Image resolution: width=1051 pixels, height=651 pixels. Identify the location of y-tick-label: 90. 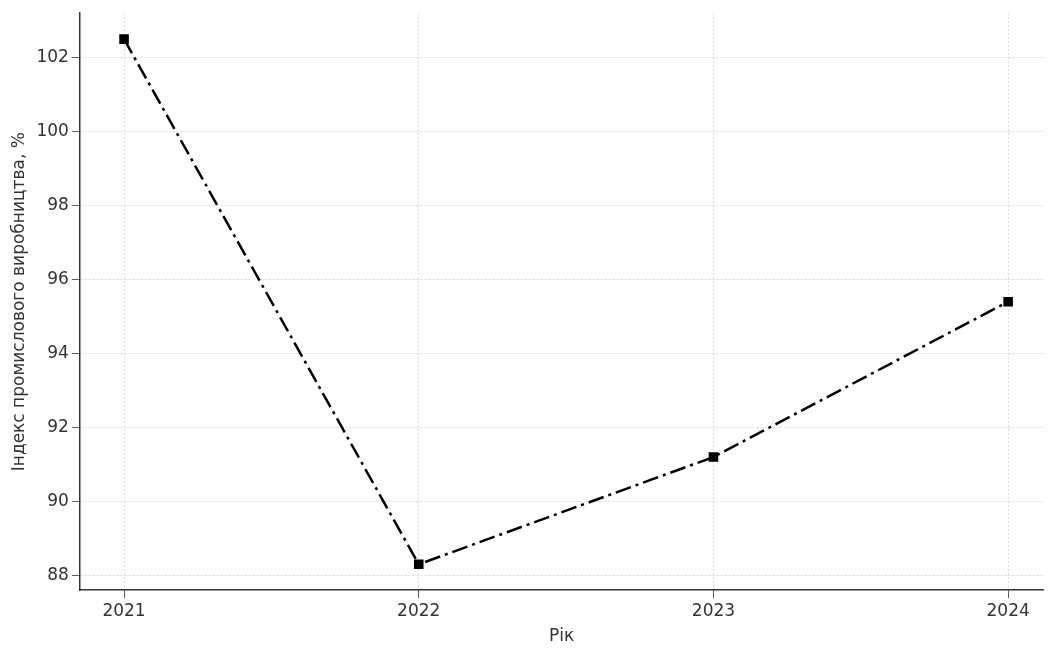
(58, 499).